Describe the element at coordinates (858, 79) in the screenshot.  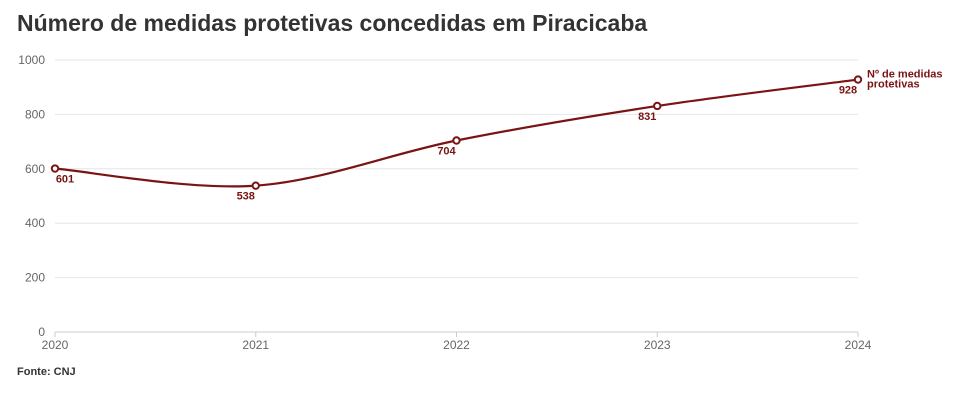
I see `data-point-2024` at that location.